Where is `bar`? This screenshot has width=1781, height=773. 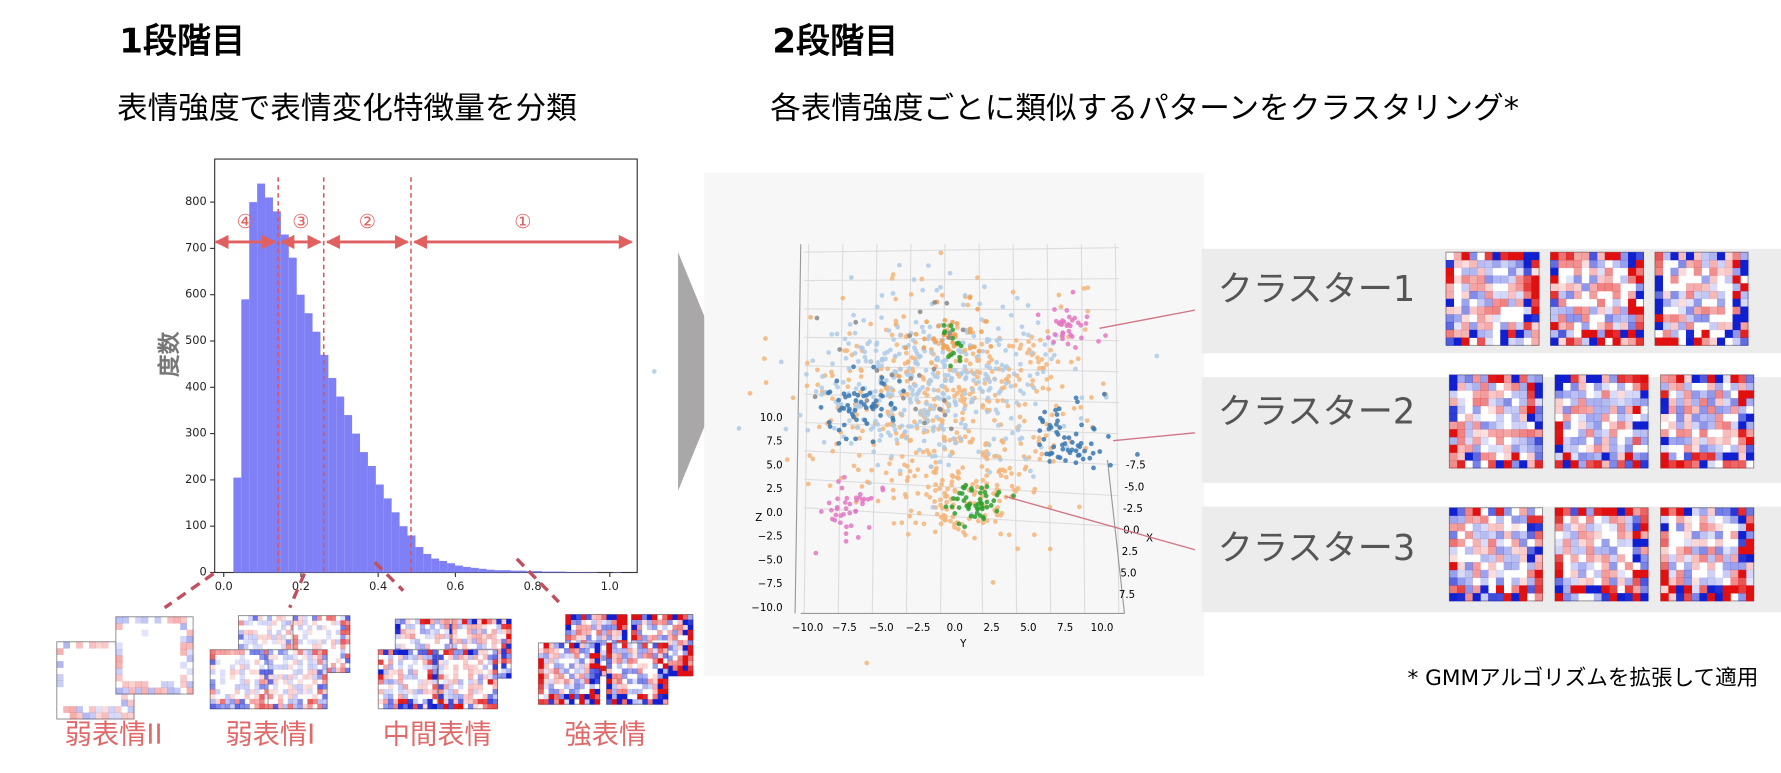 bar is located at coordinates (435, 565).